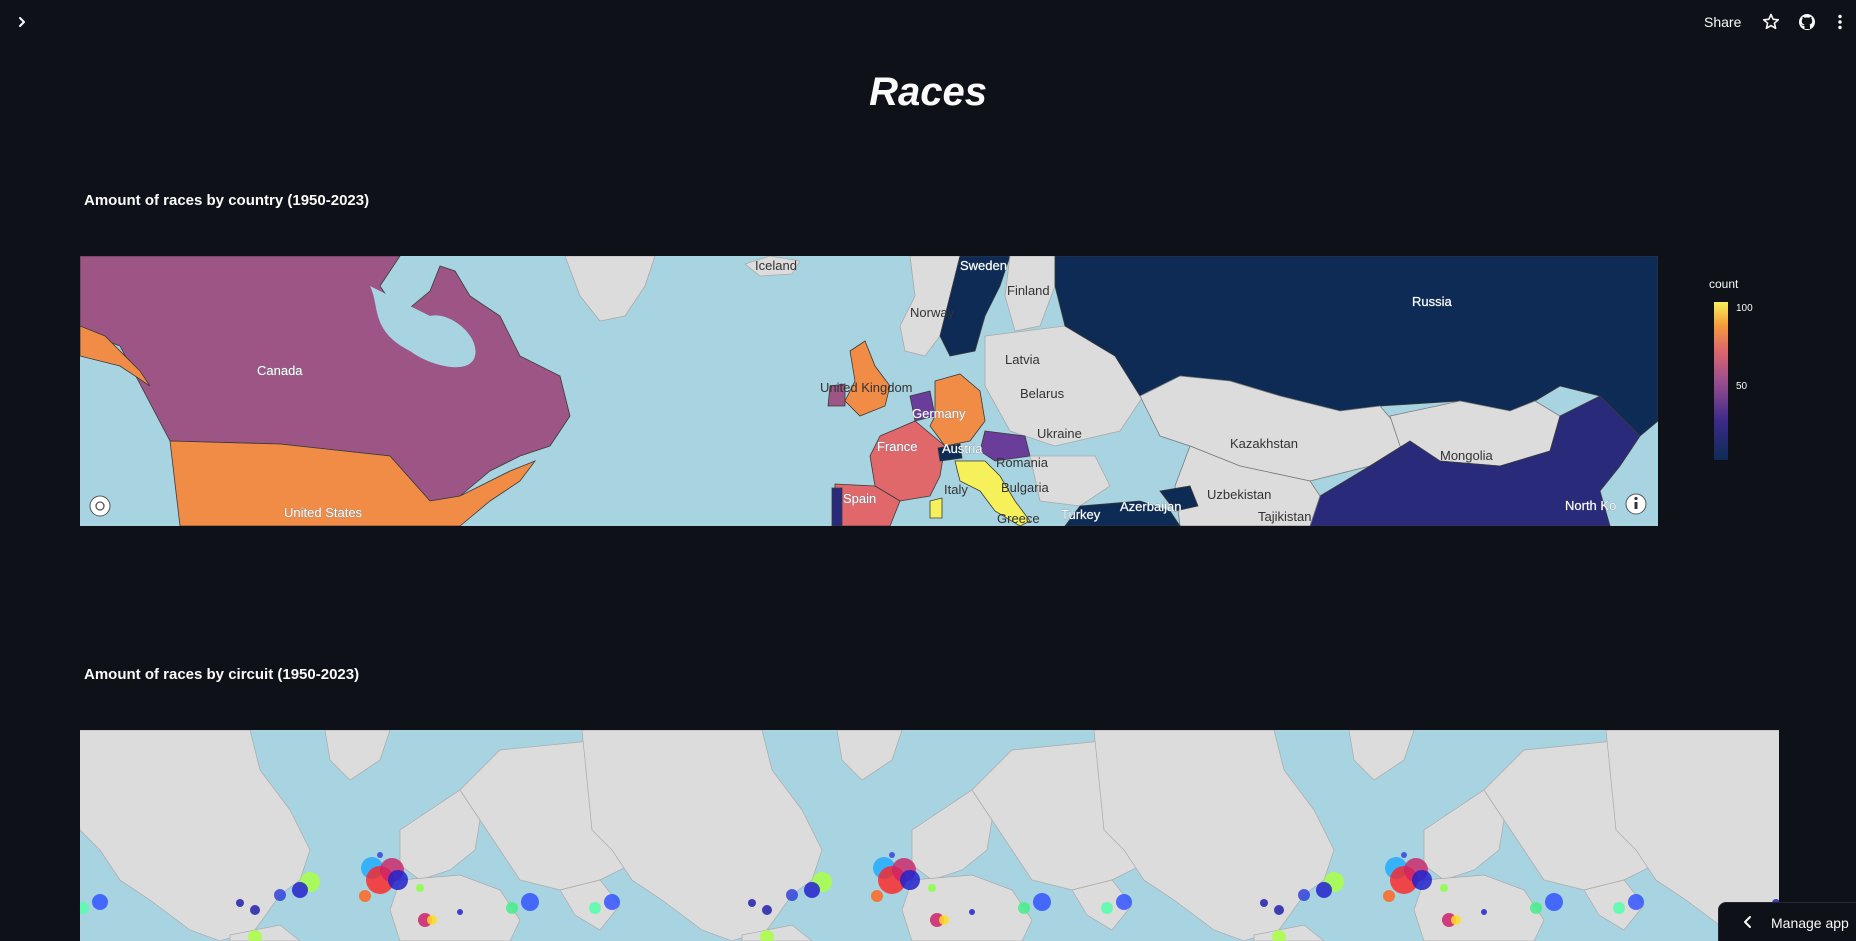 The height and width of the screenshot is (941, 1856). Describe the element at coordinates (1018, 518) in the screenshot. I see `label-greece: Greece` at that location.